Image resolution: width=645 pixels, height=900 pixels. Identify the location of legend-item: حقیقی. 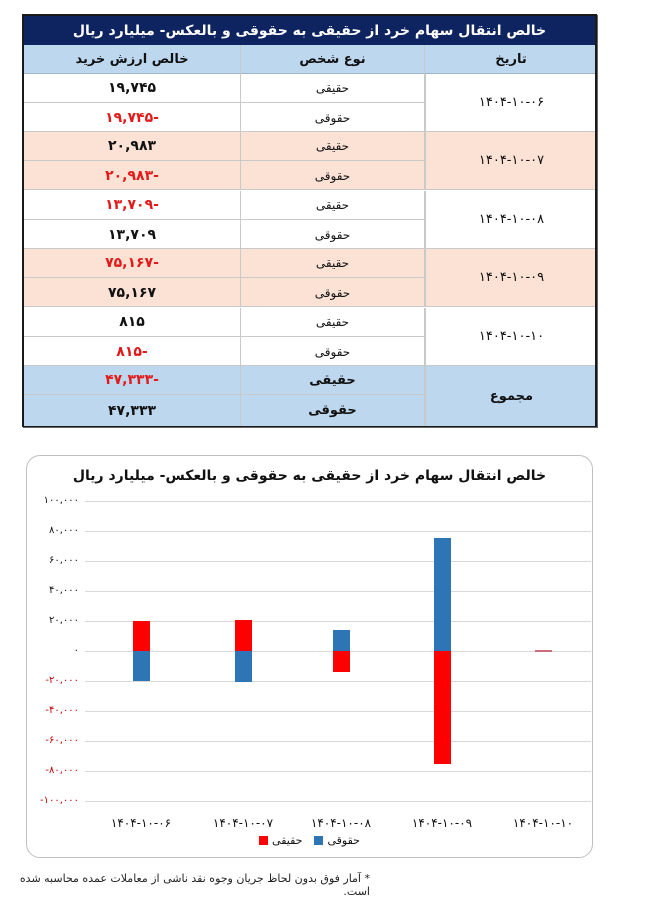
(280, 840).